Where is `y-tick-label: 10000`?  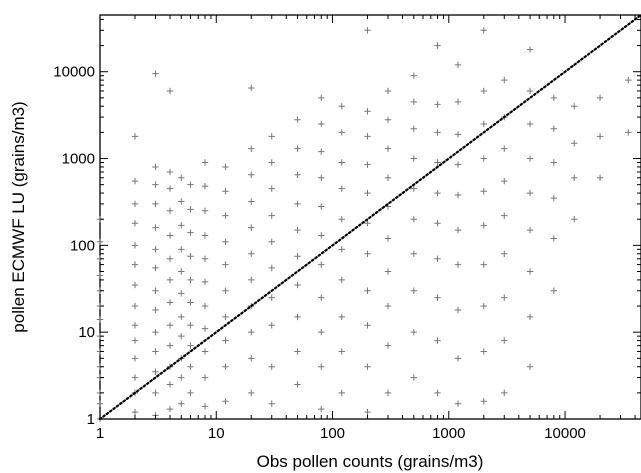
y-tick-label: 10000 is located at coordinates (74, 72).